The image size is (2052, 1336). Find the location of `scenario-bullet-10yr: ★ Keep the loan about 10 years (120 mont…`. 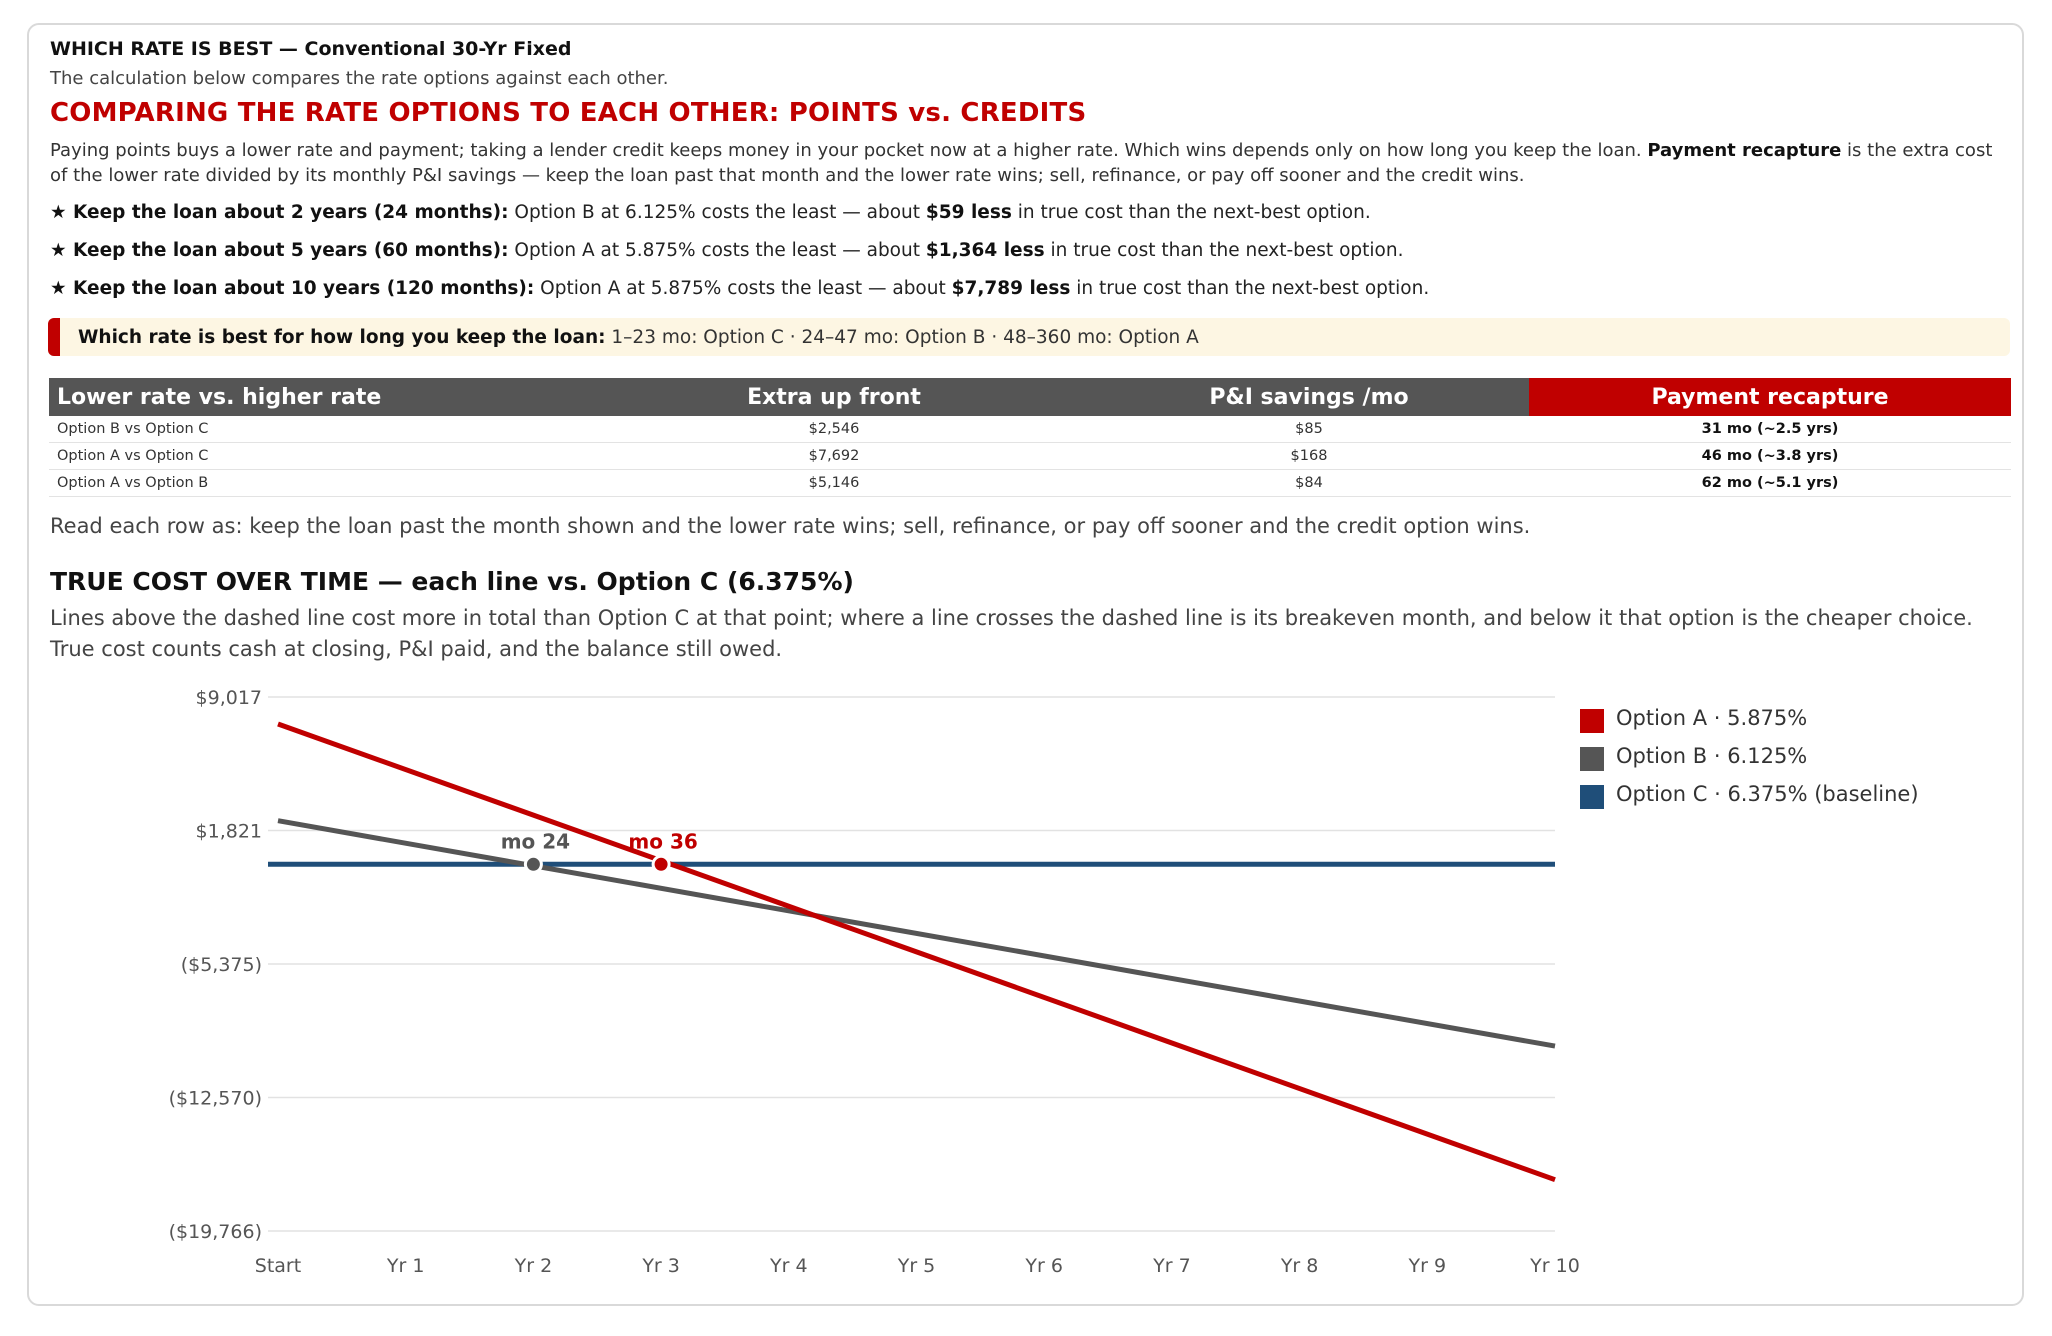

scenario-bullet-10yr: ★ Keep the loan about 10 years (120 mont… is located at coordinates (740, 288).